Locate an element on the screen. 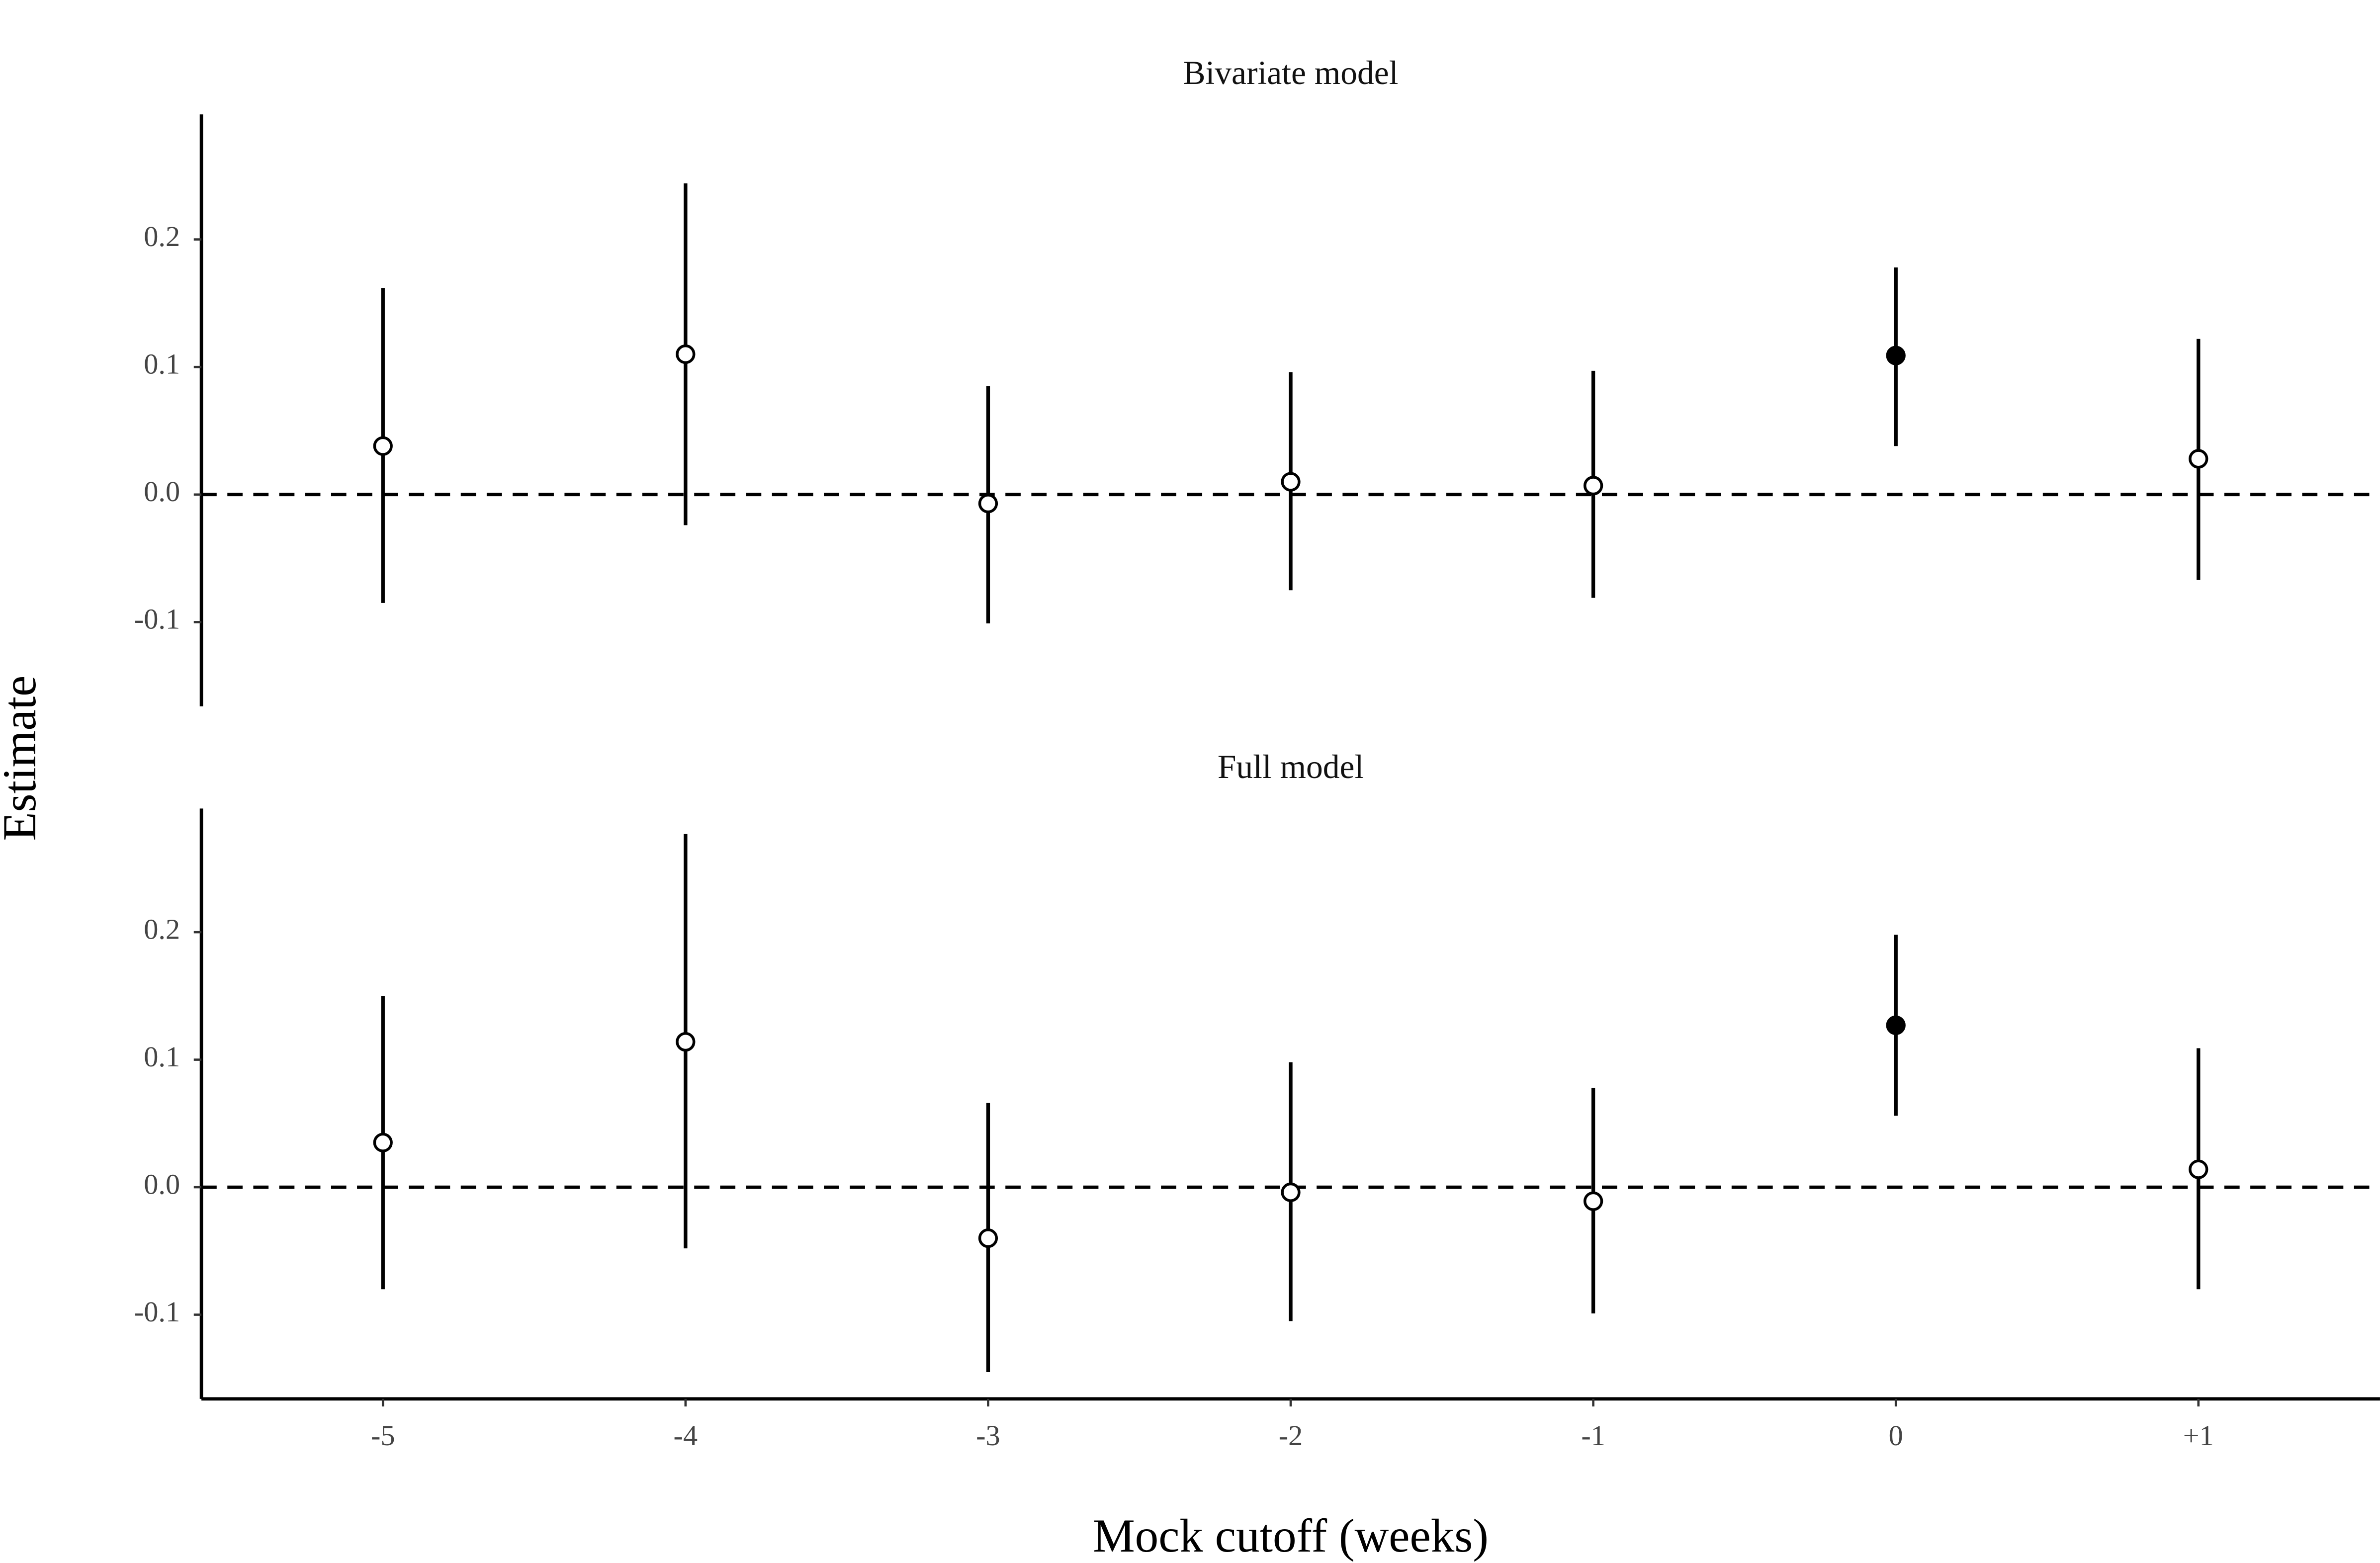 The image size is (2380, 1563). x-tick-label: -3 is located at coordinates (988, 1435).